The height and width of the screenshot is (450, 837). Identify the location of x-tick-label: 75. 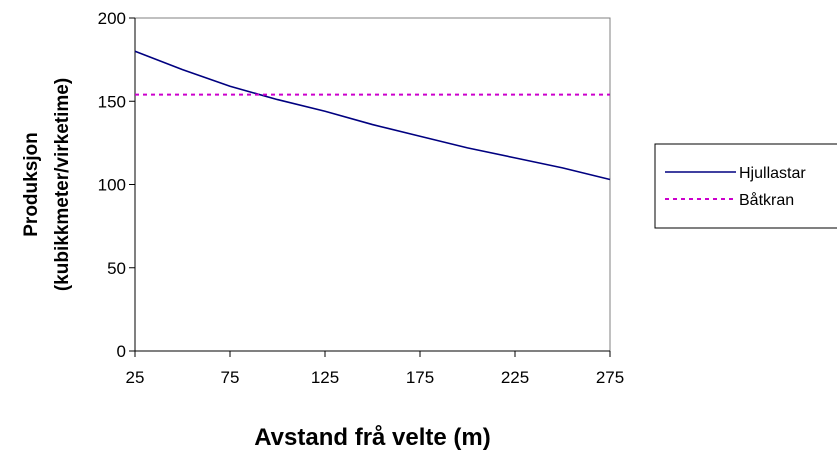
(230, 377).